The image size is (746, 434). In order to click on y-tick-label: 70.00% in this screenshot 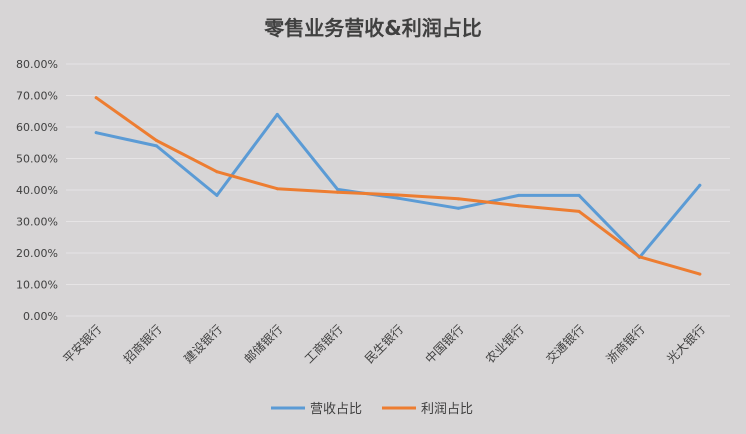, I will do `click(37, 96)`.